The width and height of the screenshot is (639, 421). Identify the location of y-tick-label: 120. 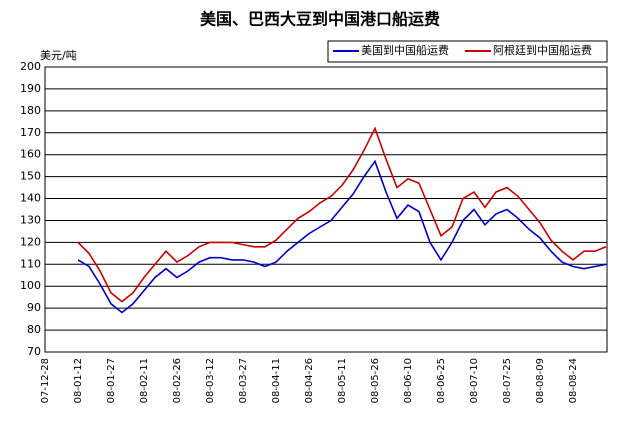
(30, 241).